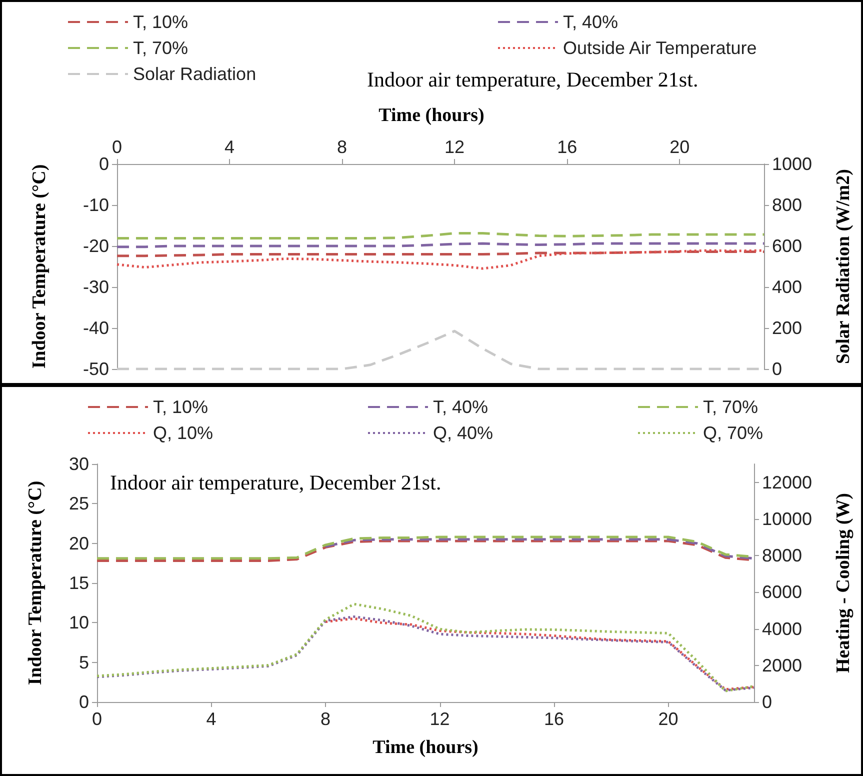 This screenshot has height=776, width=863. Describe the element at coordinates (660, 48) in the screenshot. I see `legend-label: Outside Air Temperature` at that location.